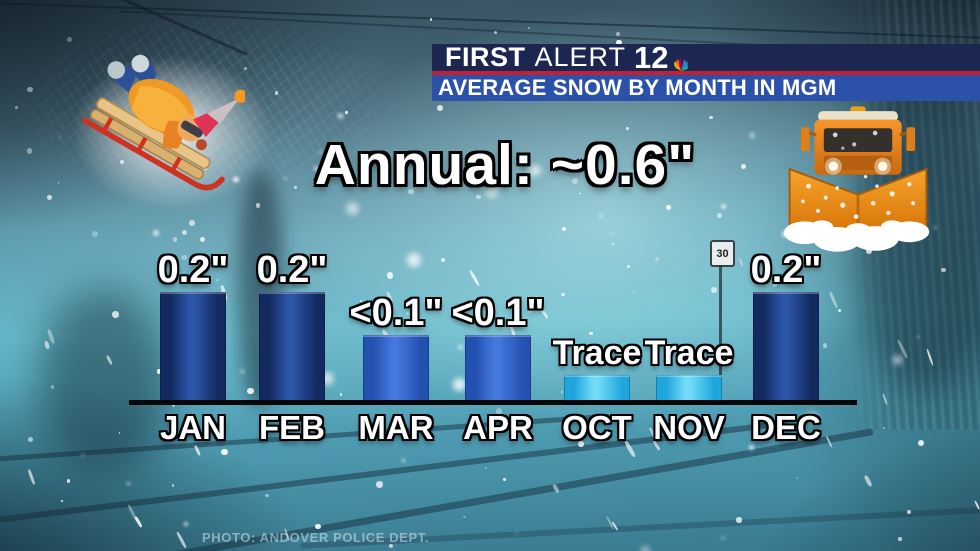  What do you see at coordinates (163, 122) in the screenshot?
I see `sled-icon` at bounding box center [163, 122].